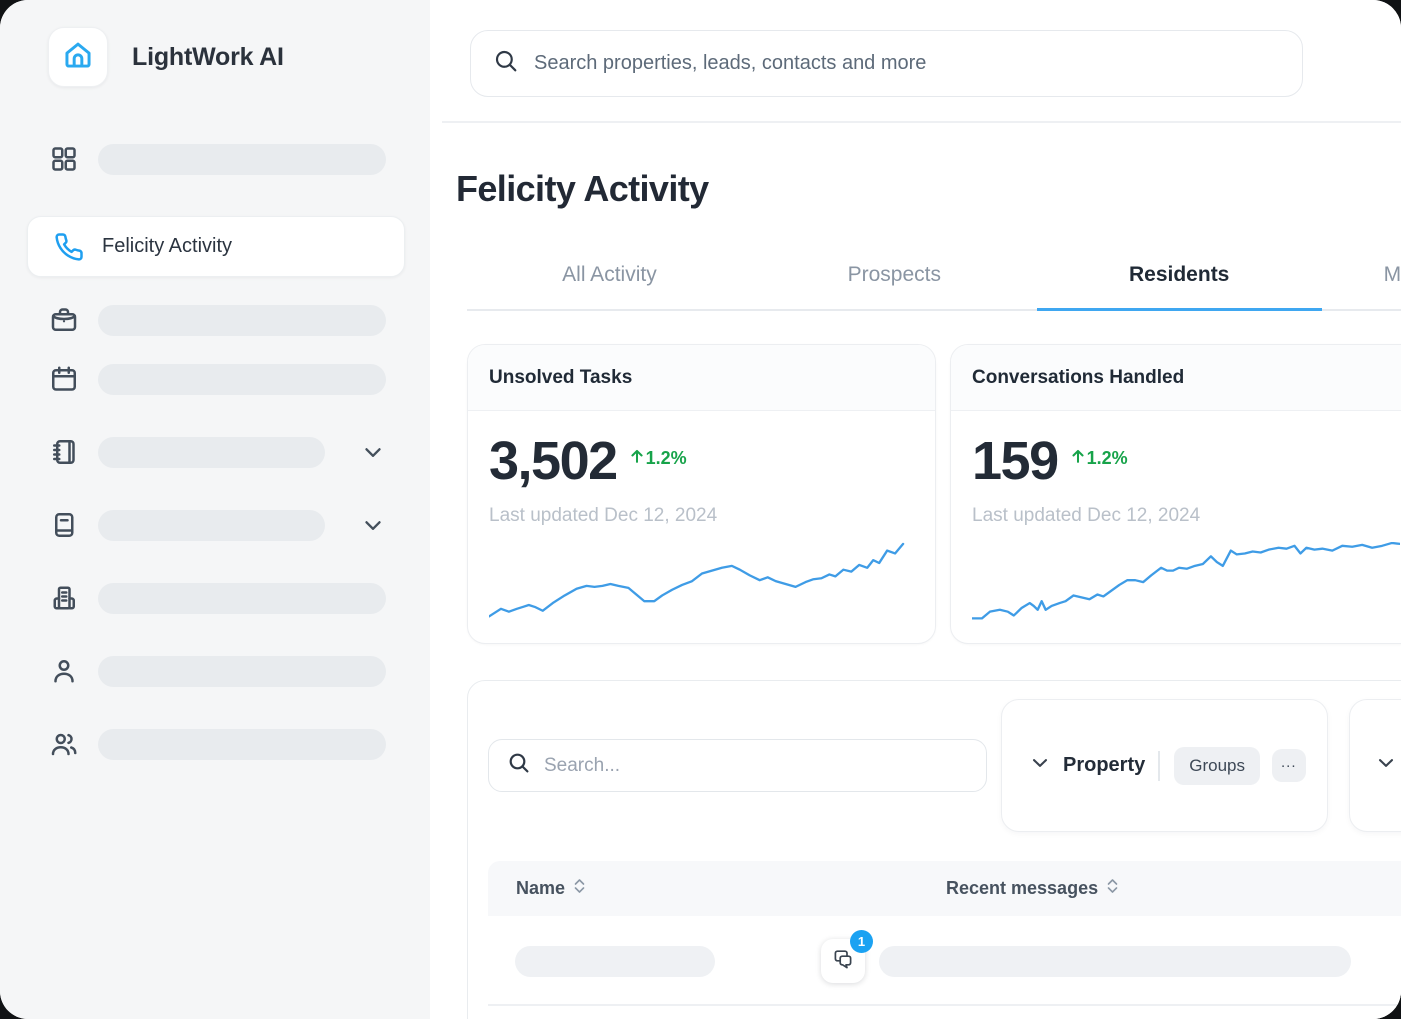 This screenshot has height=1019, width=1401. I want to click on column-header-recent-messages: Recent messages, so click(1032, 888).